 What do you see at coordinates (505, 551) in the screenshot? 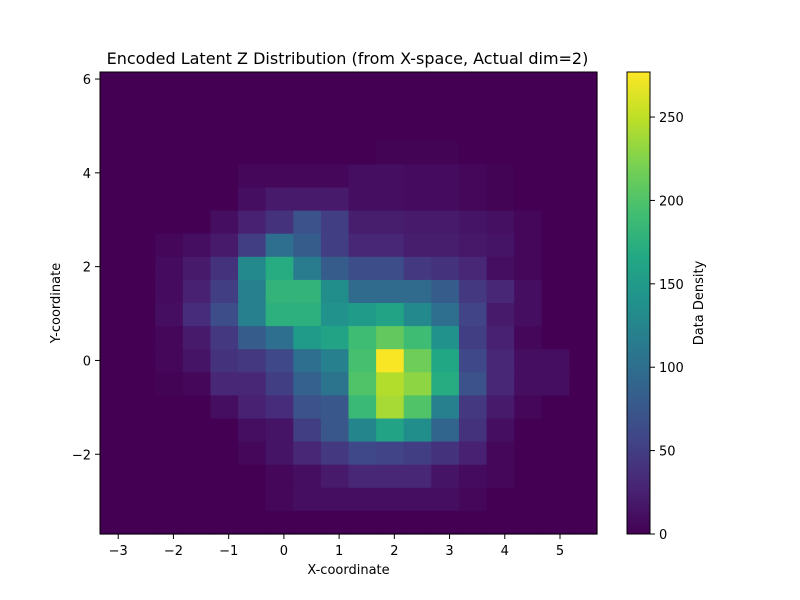
I see `x-tick-label: 4` at bounding box center [505, 551].